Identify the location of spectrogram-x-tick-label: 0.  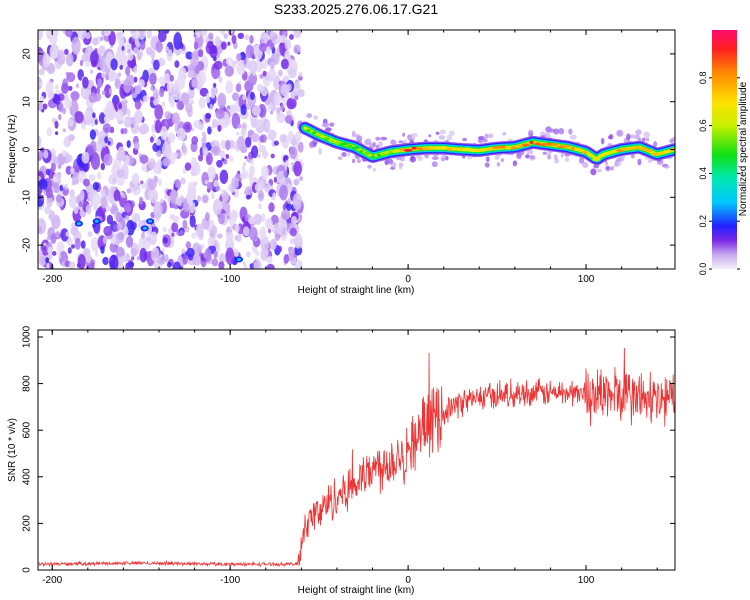
(408, 279).